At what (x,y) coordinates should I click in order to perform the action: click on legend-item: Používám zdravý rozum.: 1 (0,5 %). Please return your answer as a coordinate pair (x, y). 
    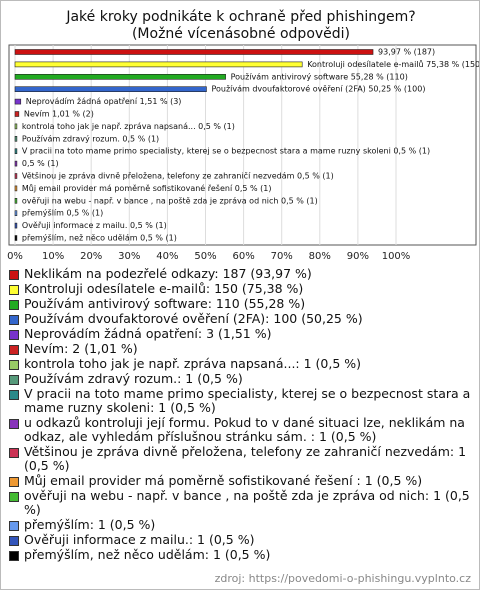
    Looking at the image, I should click on (241, 379).